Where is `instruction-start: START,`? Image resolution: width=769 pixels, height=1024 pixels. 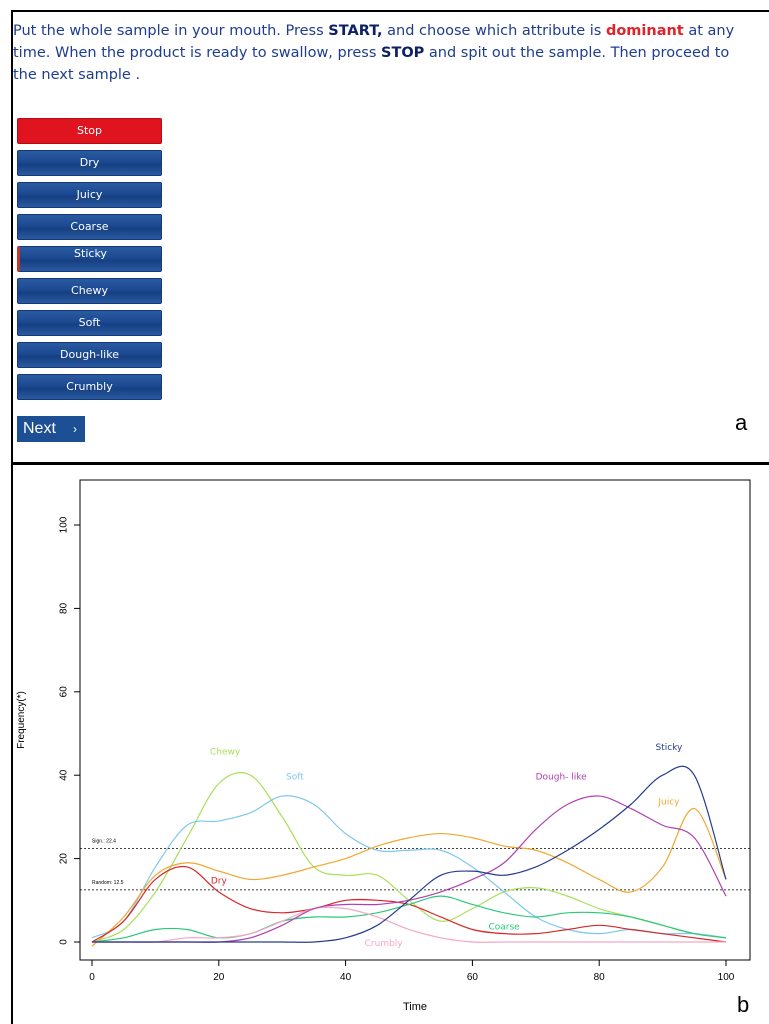
instruction-start: START, is located at coordinates (355, 31).